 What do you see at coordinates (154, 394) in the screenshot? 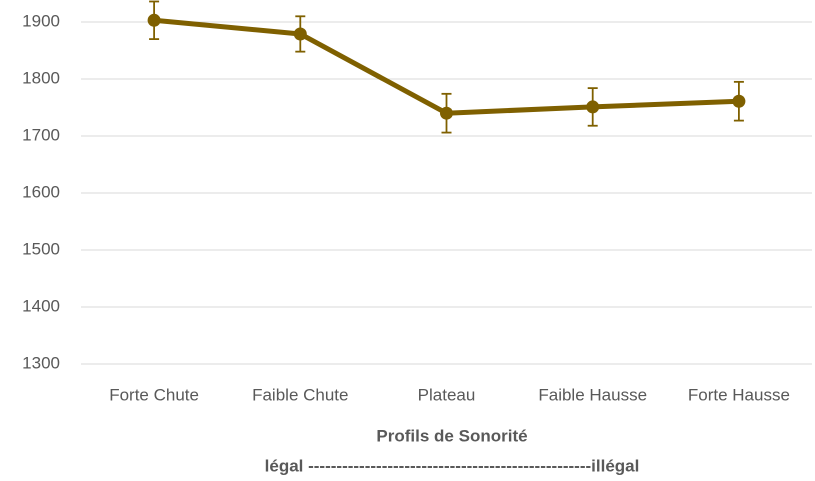
I see `x-tick-label: Forte Chute` at bounding box center [154, 394].